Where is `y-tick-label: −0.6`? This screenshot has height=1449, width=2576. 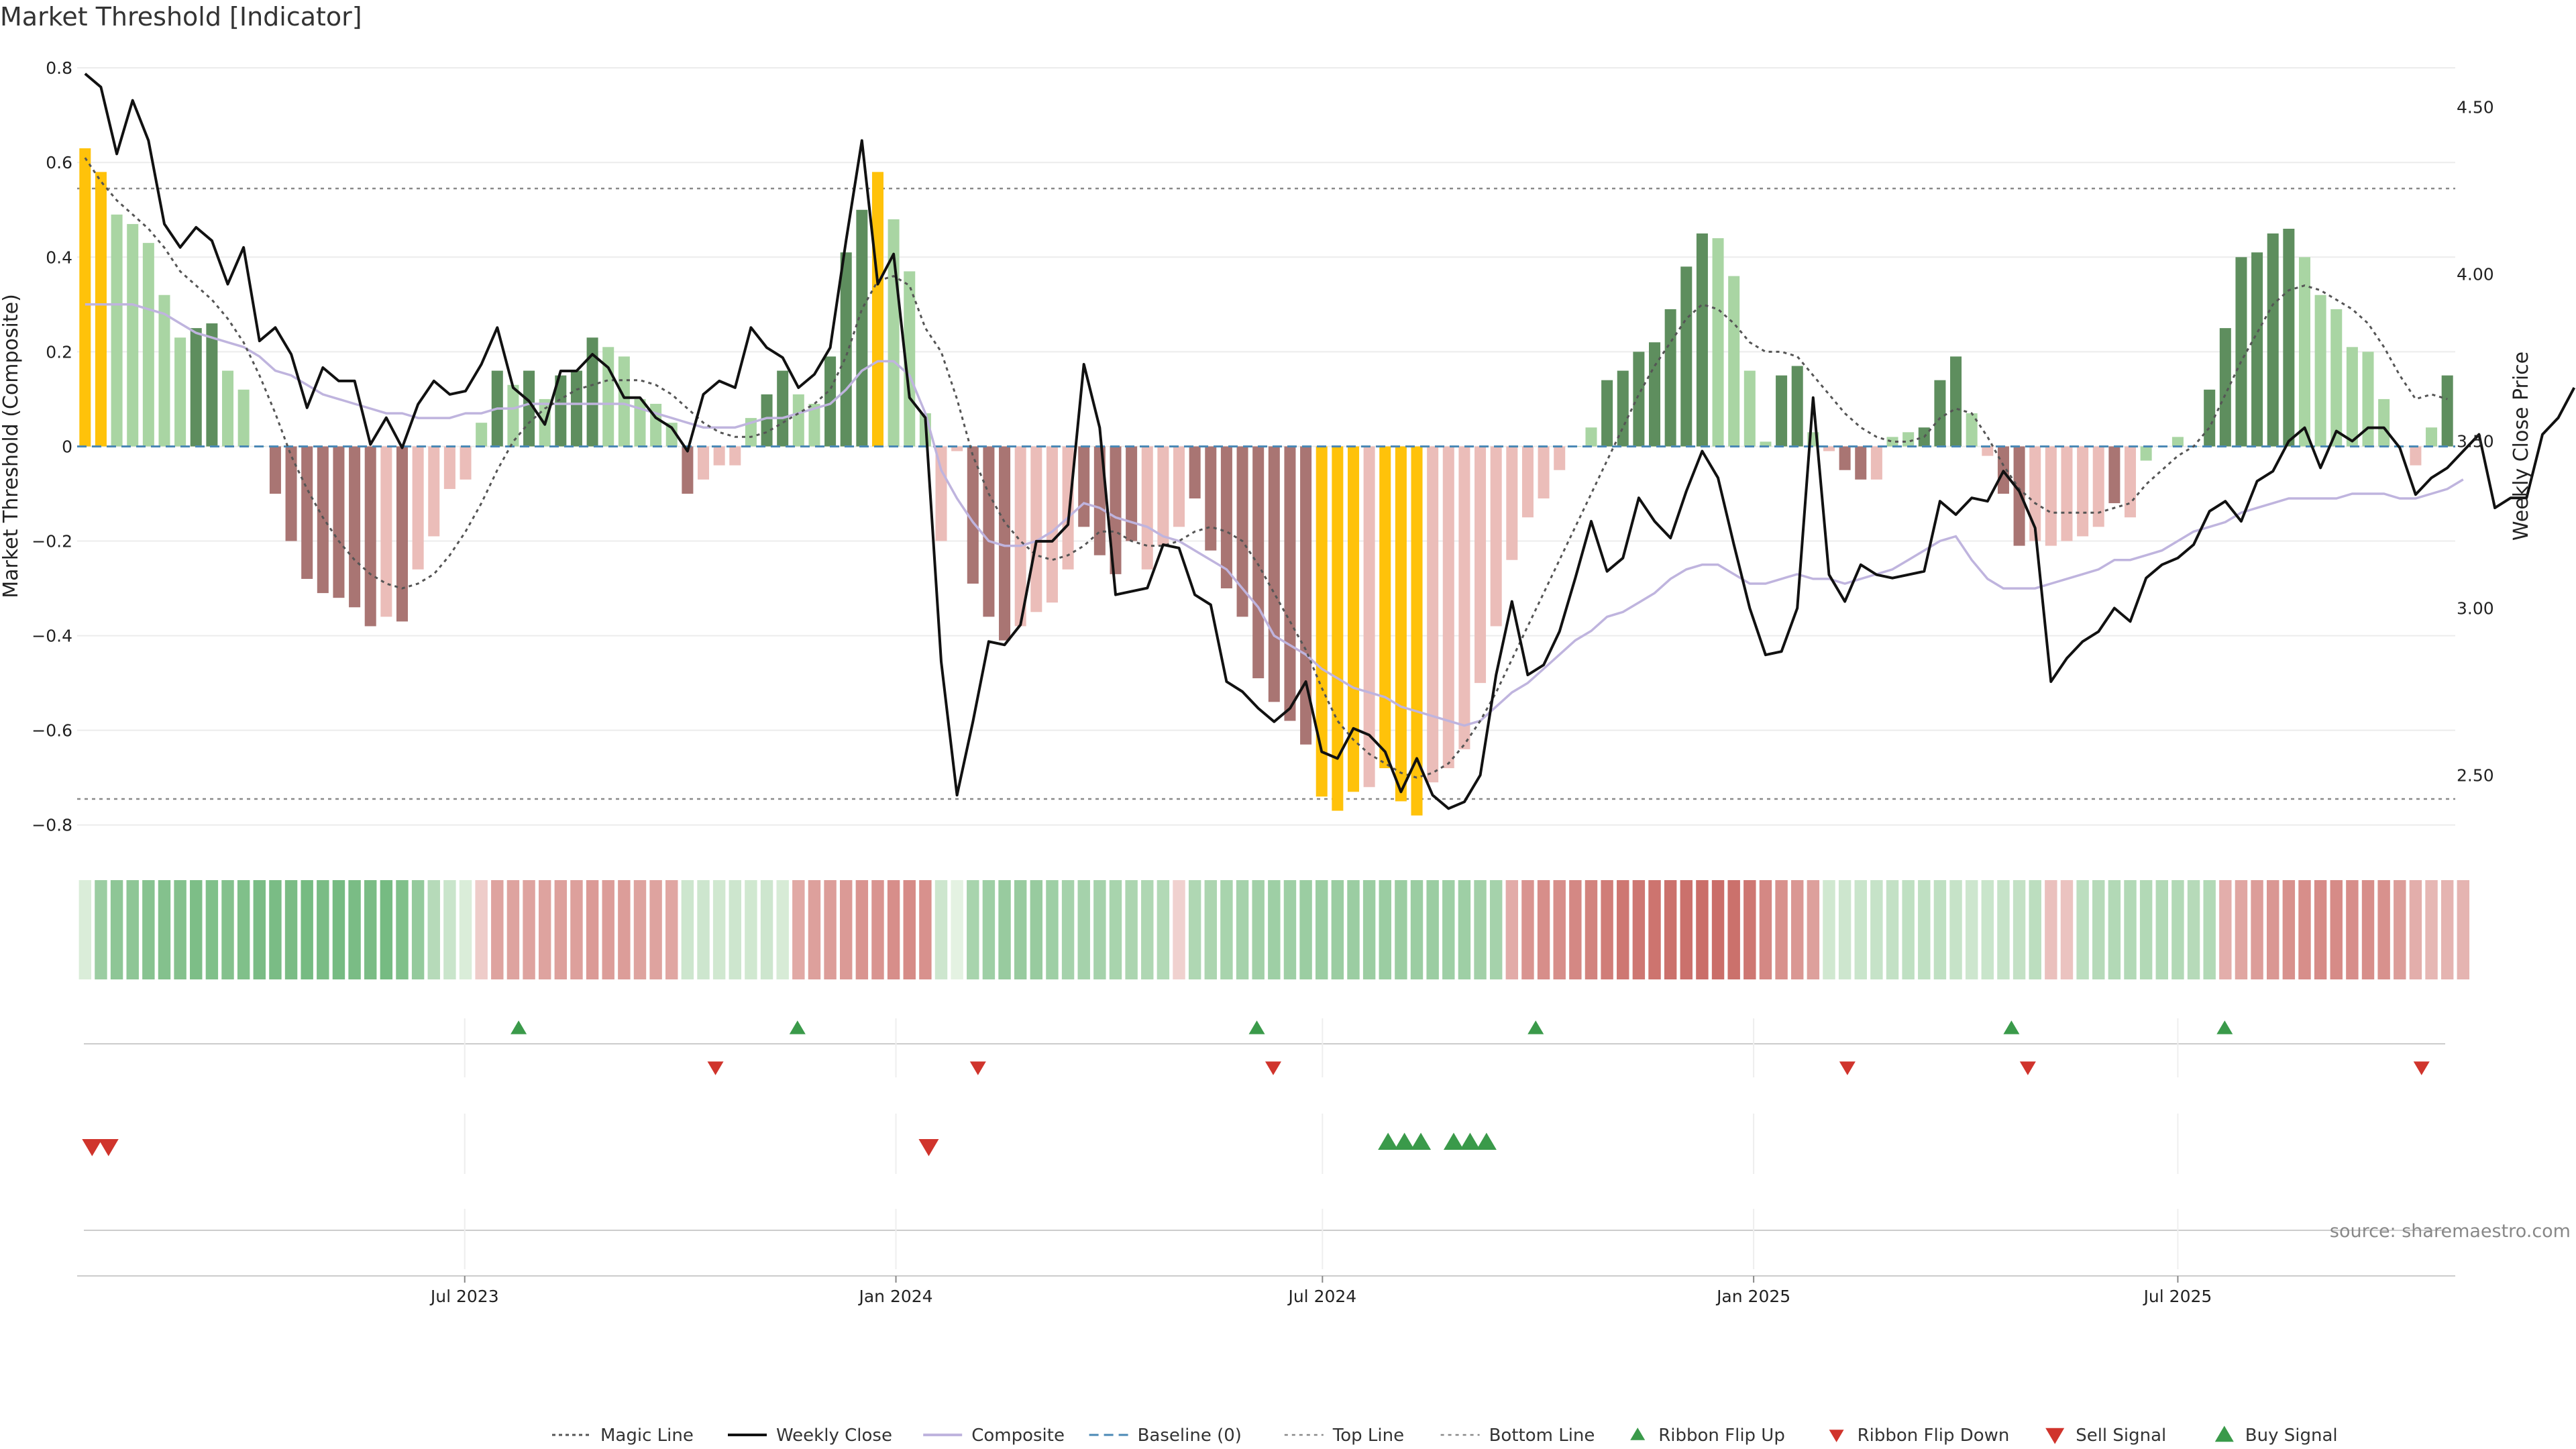 y-tick-label: −0.6 is located at coordinates (52, 731).